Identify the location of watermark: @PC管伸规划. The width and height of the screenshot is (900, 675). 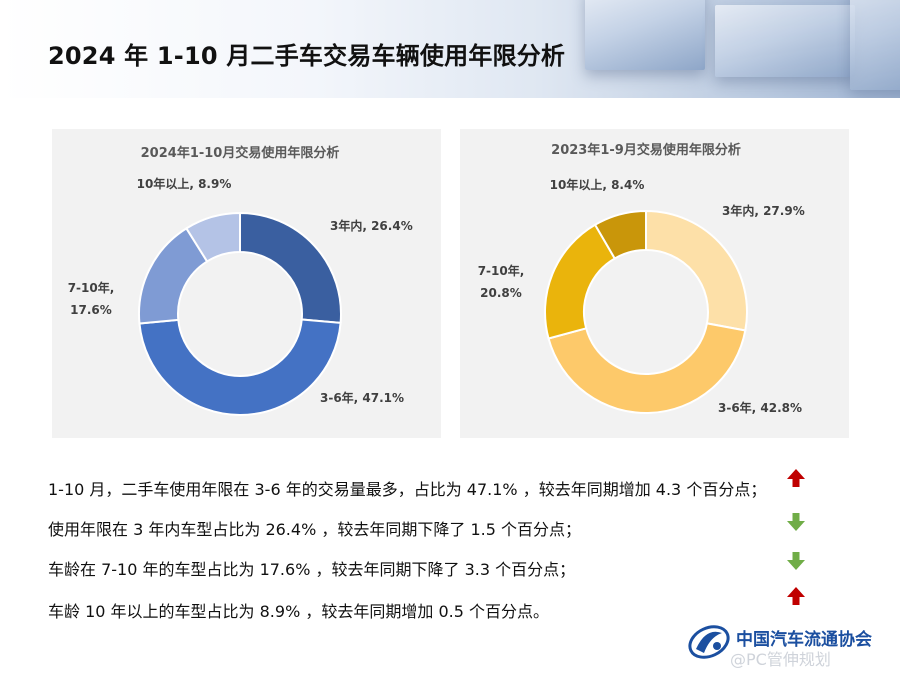
(780, 659).